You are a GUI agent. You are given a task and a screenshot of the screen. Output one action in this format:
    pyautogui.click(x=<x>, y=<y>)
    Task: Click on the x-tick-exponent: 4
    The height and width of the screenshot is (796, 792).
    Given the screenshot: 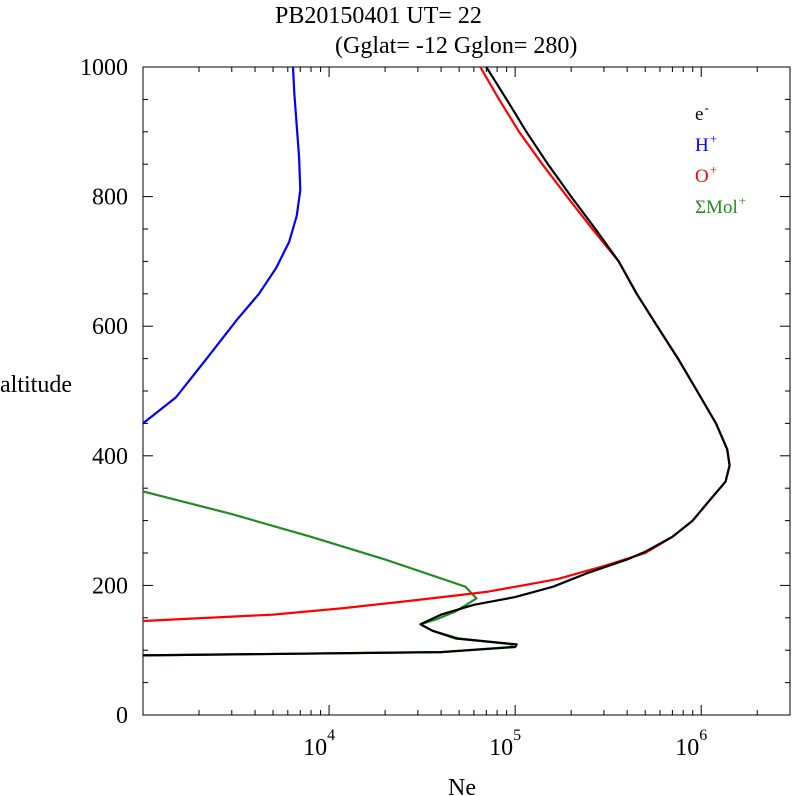 What is the action you would take?
    pyautogui.click(x=331, y=735)
    